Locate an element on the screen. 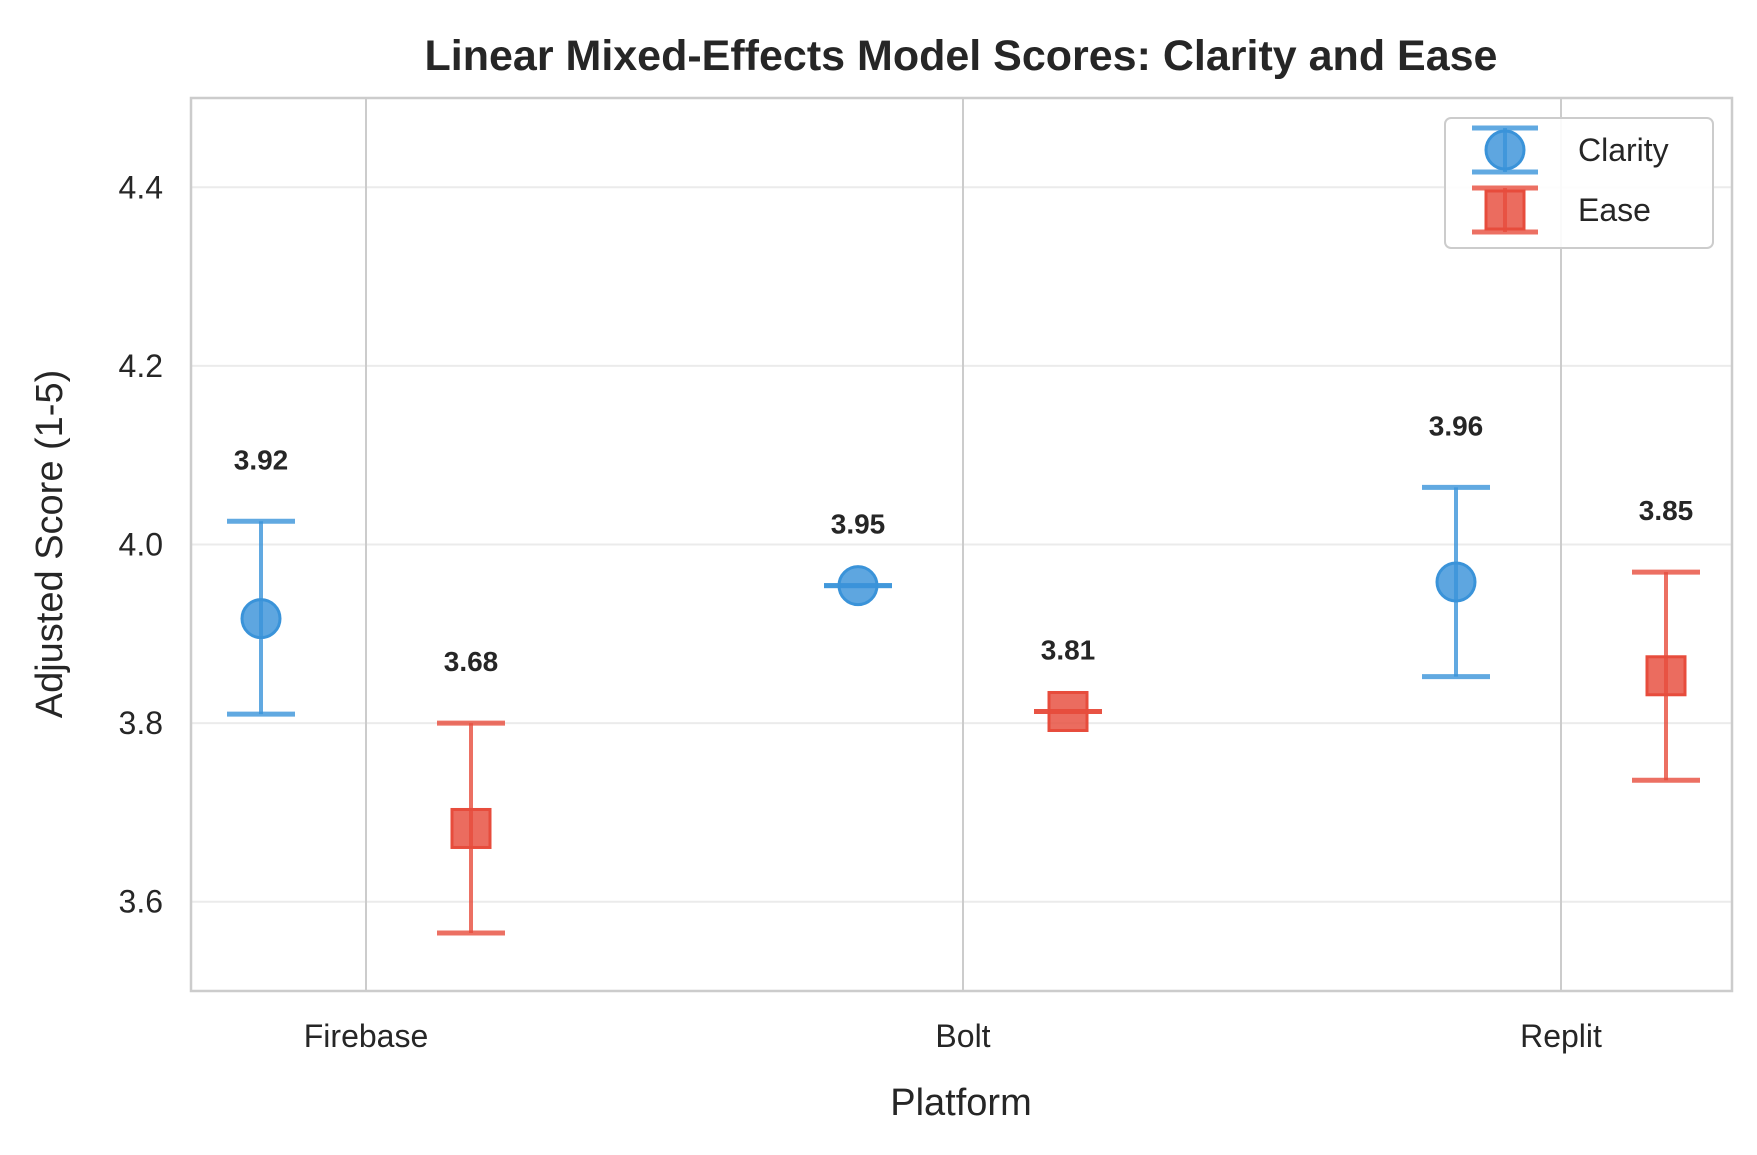 Image resolution: width=1757 pixels, height=1155 pixels. x-tick-label: Replit is located at coordinates (1561, 1036).